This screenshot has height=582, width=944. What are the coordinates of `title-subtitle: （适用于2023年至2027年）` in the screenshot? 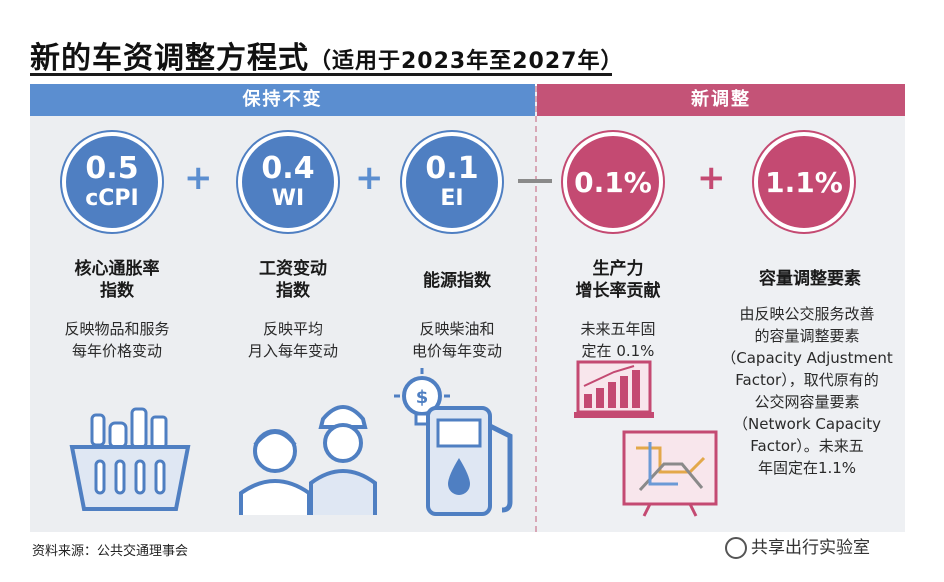 It's located at (466, 61).